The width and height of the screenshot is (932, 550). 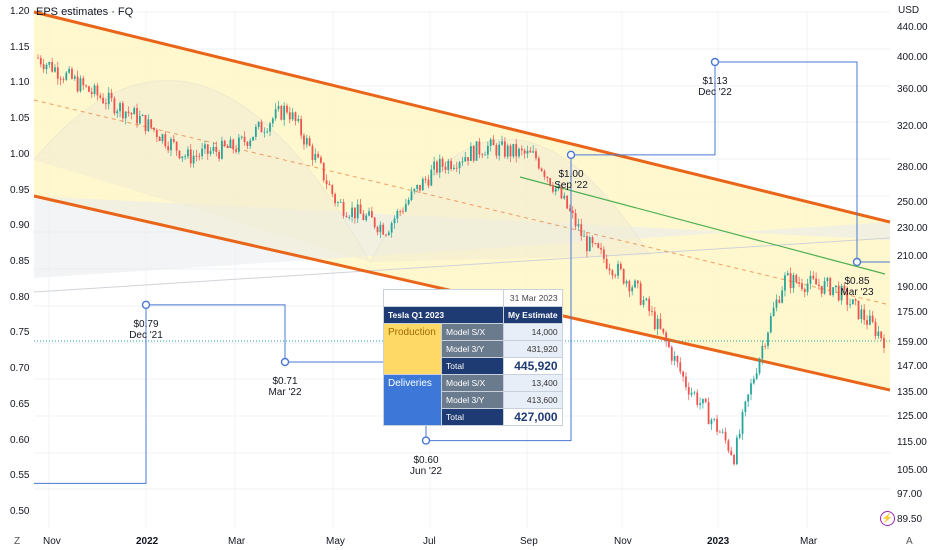 What do you see at coordinates (912, 416) in the screenshot?
I see `right-axis-tick: 125.00` at bounding box center [912, 416].